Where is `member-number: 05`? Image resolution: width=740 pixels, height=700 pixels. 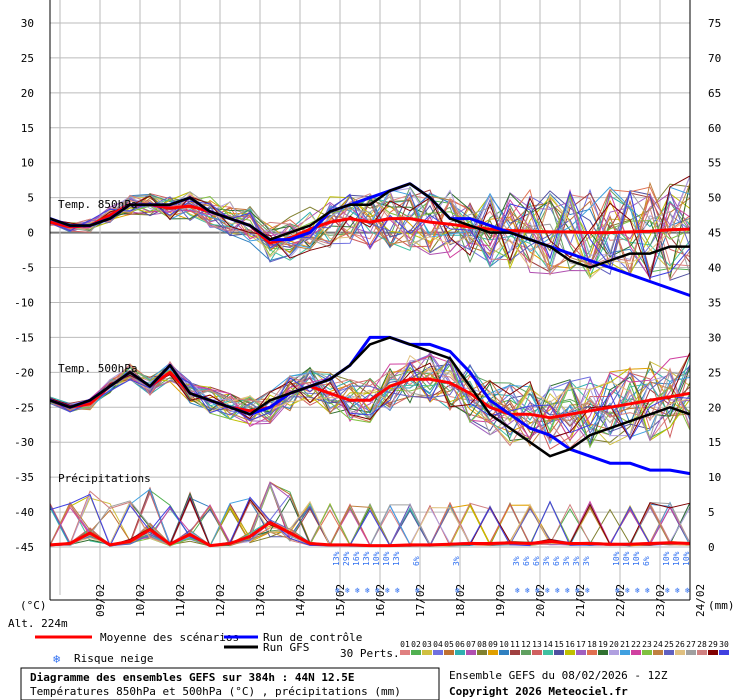
member-number: 05 is located at coordinates (449, 644).